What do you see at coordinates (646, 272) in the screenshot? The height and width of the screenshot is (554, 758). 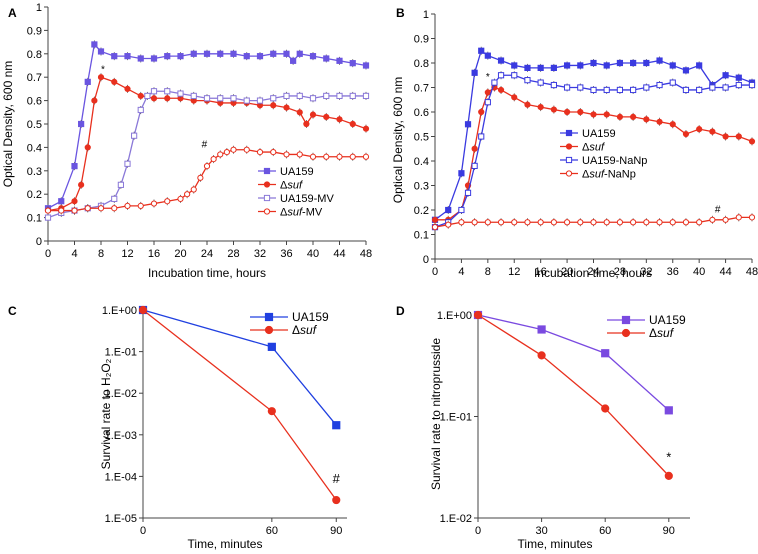 I see `x-tick-label: 32` at bounding box center [646, 272].